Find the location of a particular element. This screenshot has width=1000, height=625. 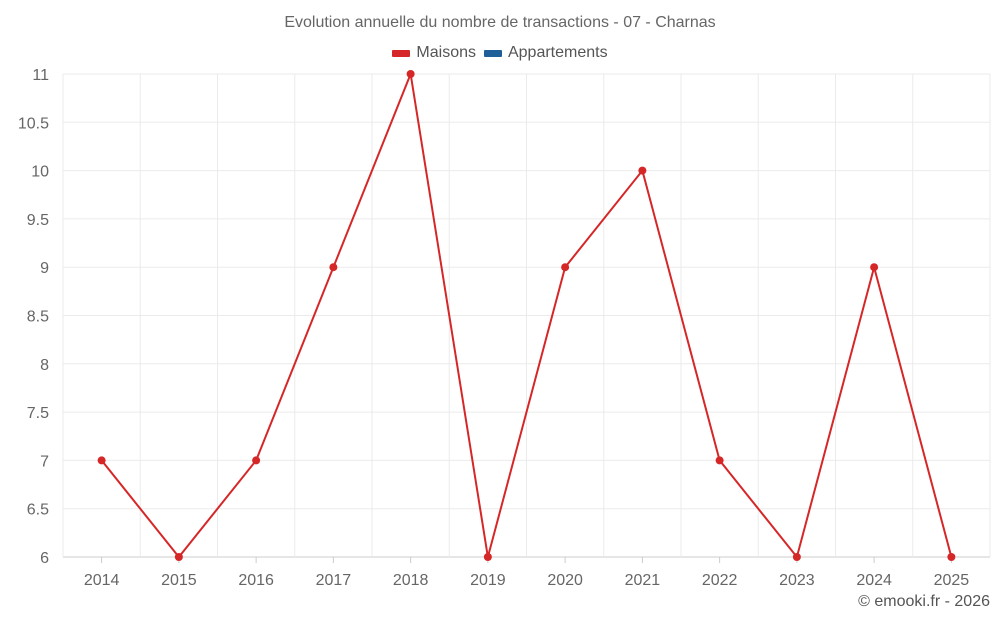

y-tick-label: 10.5 is located at coordinates (33, 123).